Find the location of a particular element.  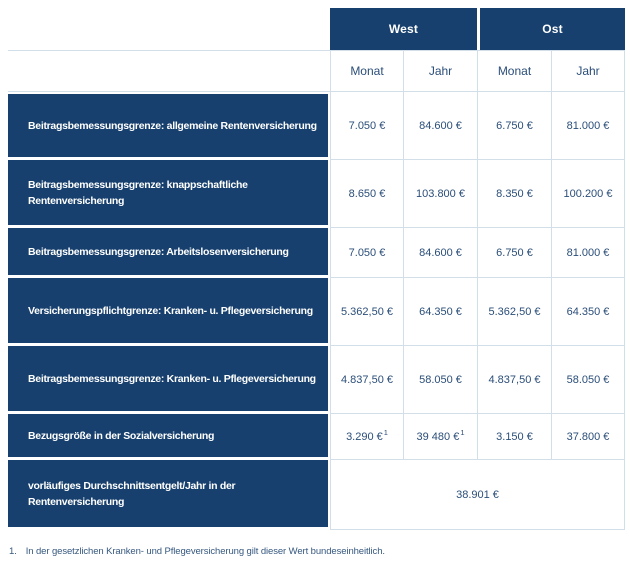

subheader-west-monat: Monat is located at coordinates (366, 71).